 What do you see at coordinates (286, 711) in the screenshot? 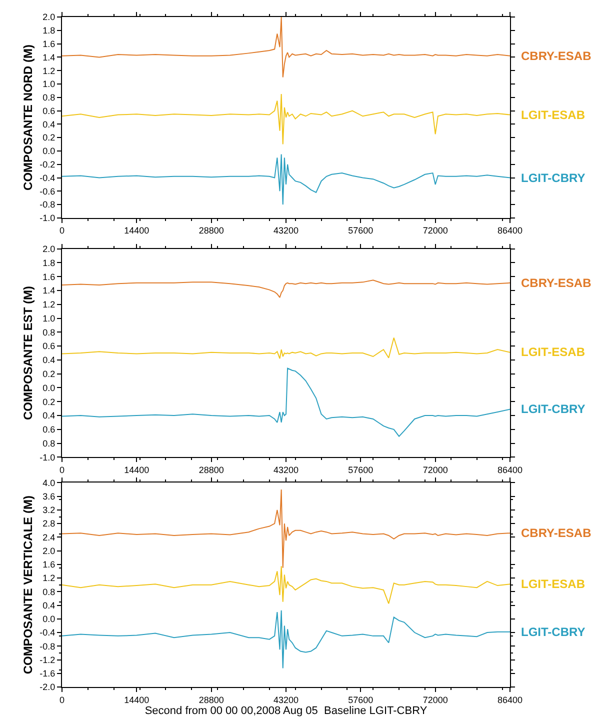
I see `x-axis-title: Second from 00 00 00,2008 Aug 05 Baseline LGIT-CBRY` at bounding box center [286, 711].